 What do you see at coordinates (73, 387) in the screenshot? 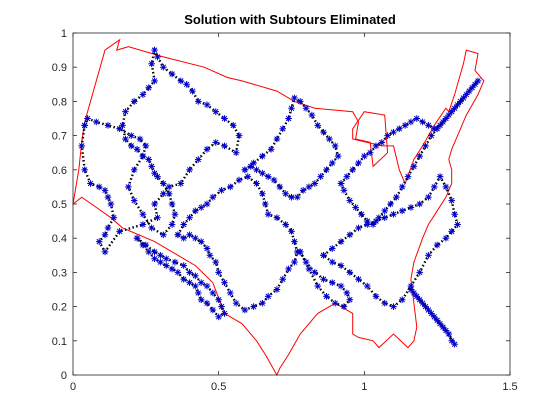
I see `x-tick-label: 0` at bounding box center [73, 387].